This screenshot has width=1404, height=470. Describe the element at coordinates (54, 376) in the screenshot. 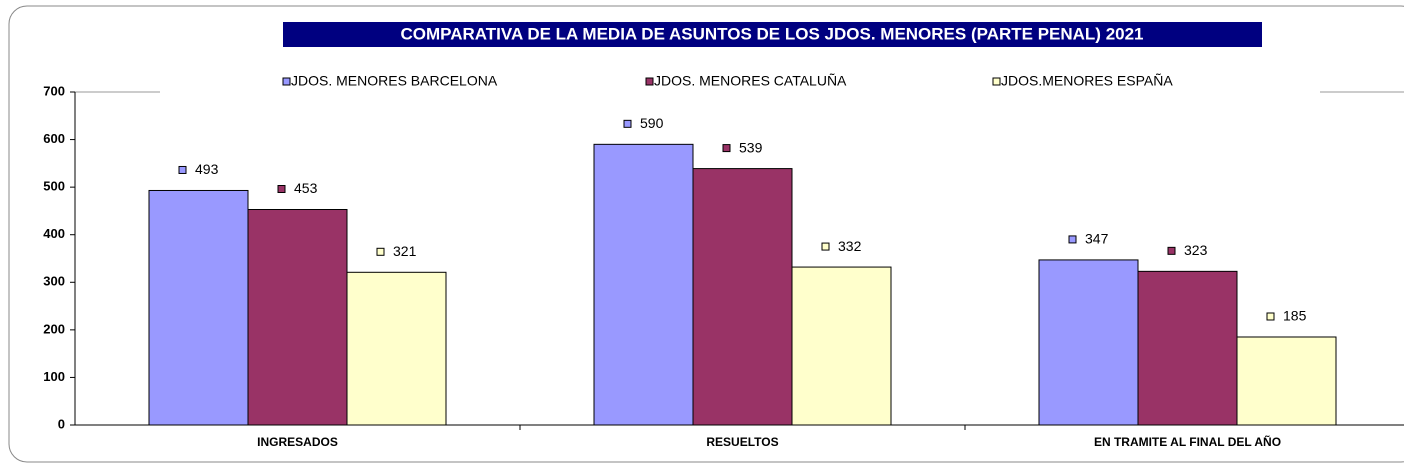

I see `y-tick-label: 100` at that location.